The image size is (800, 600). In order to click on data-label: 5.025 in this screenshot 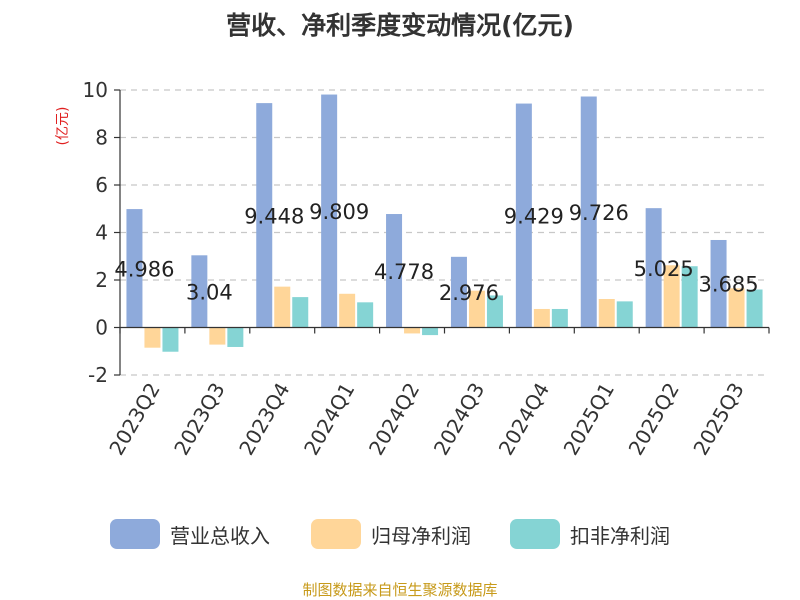, I will do `click(664, 269)`.